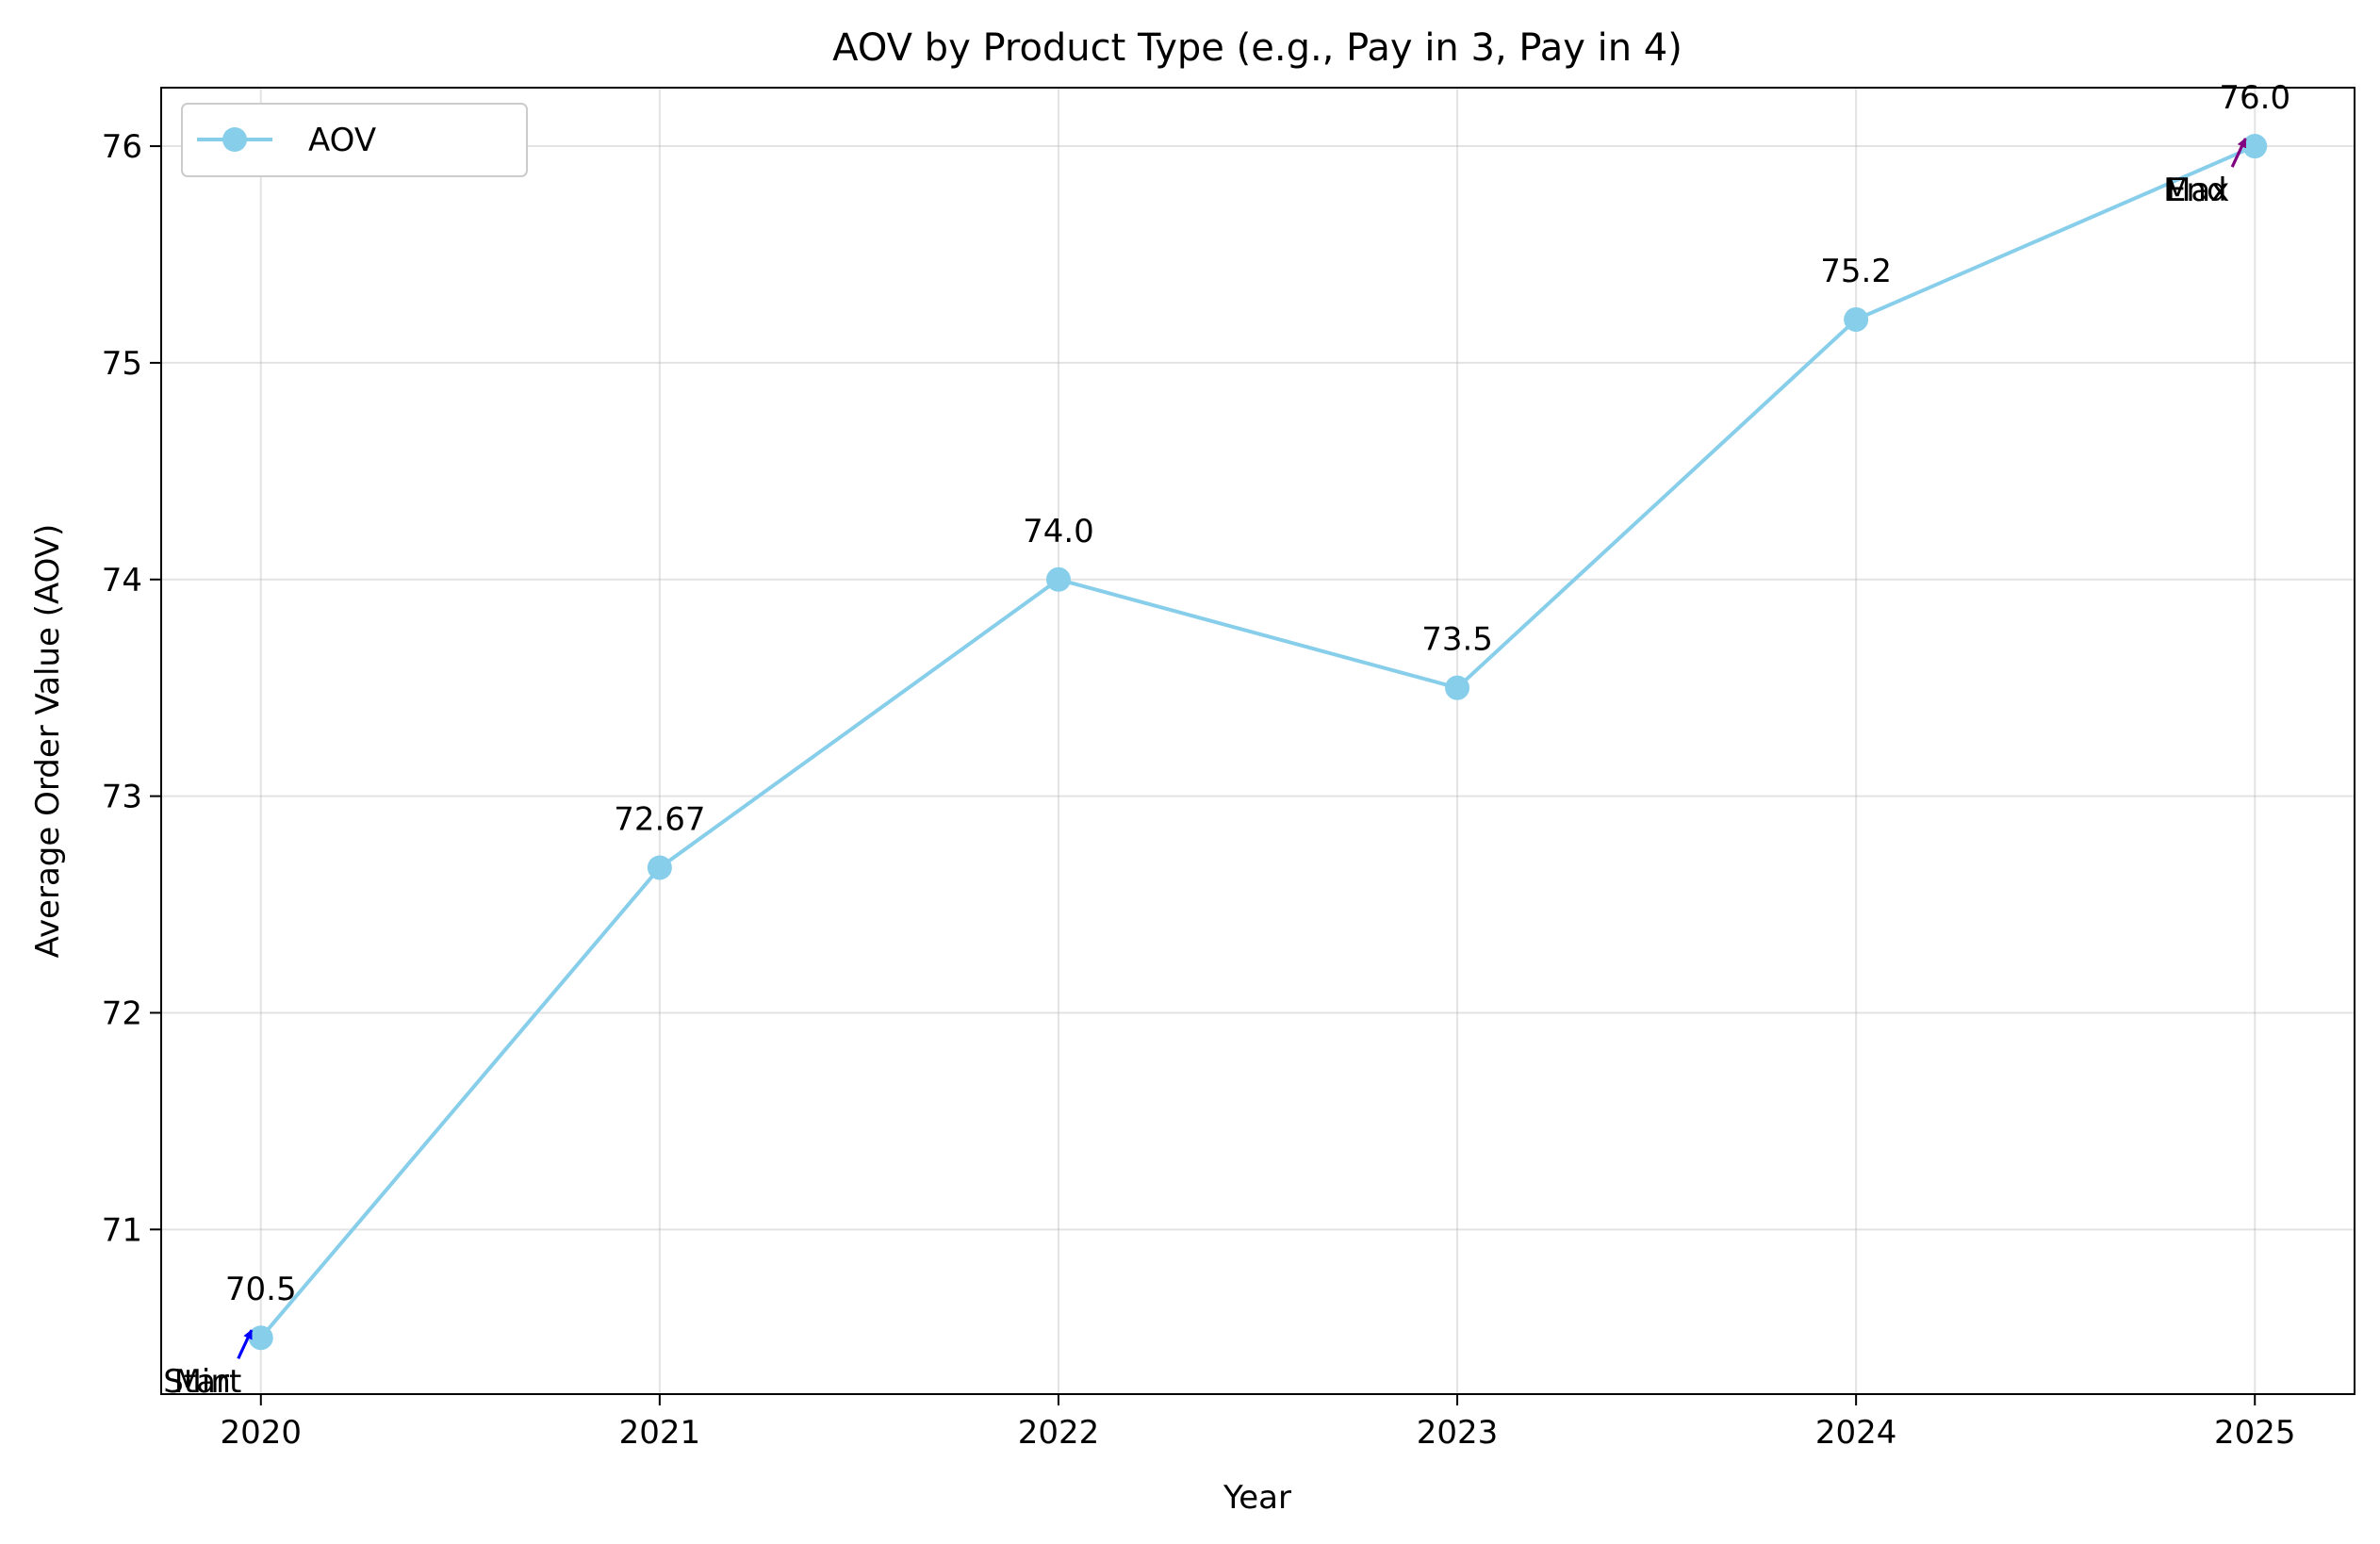  Describe the element at coordinates (1059, 1433) in the screenshot. I see `x-tick-label: 2022` at that location.